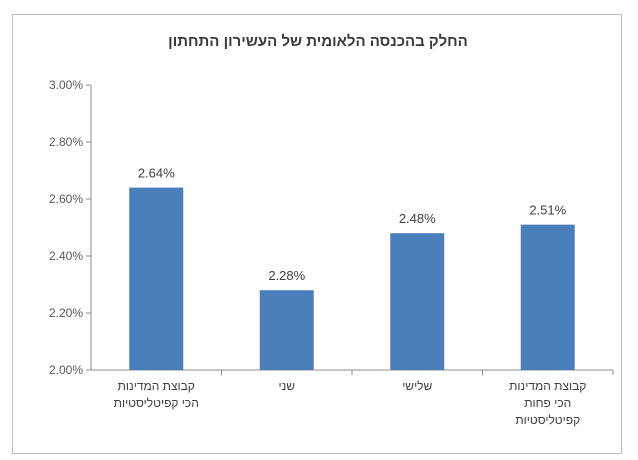  I want to click on category-label: הכי קפיטליסטיות, so click(156, 403).